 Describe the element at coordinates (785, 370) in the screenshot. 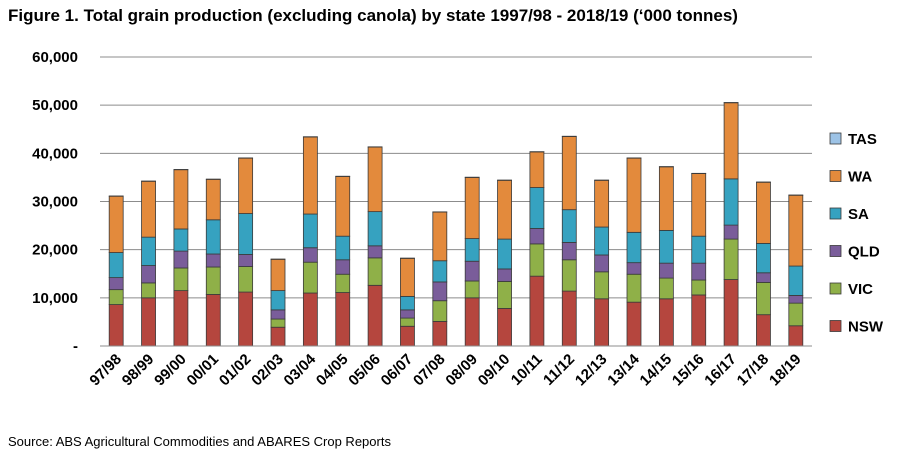

I see `x-tick-label: 18/19` at that location.